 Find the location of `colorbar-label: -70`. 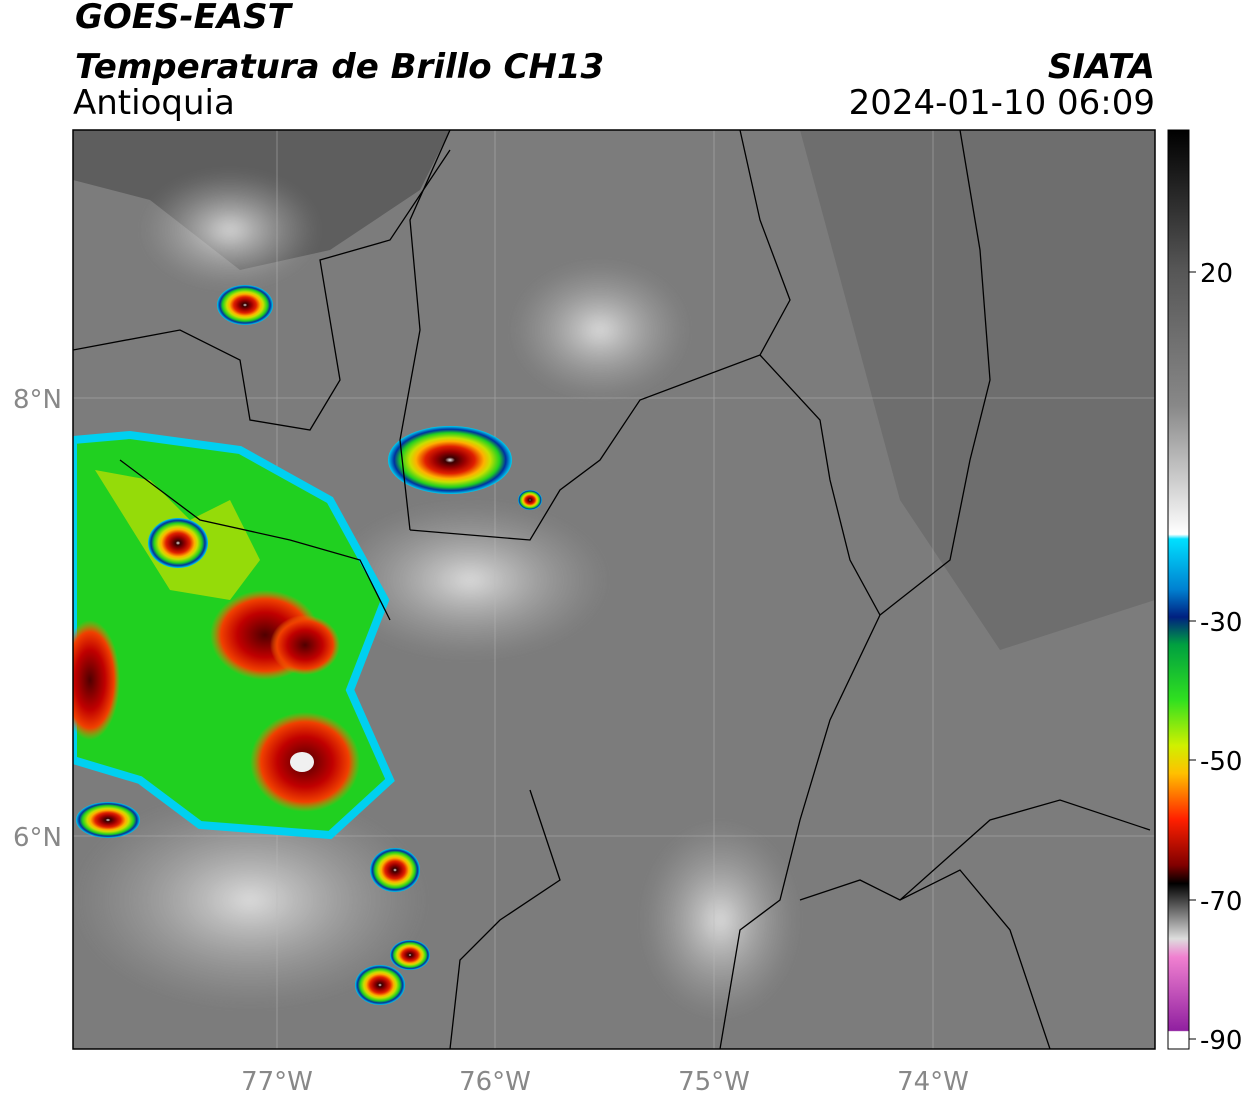

colorbar-label: -70 is located at coordinates (1221, 902).